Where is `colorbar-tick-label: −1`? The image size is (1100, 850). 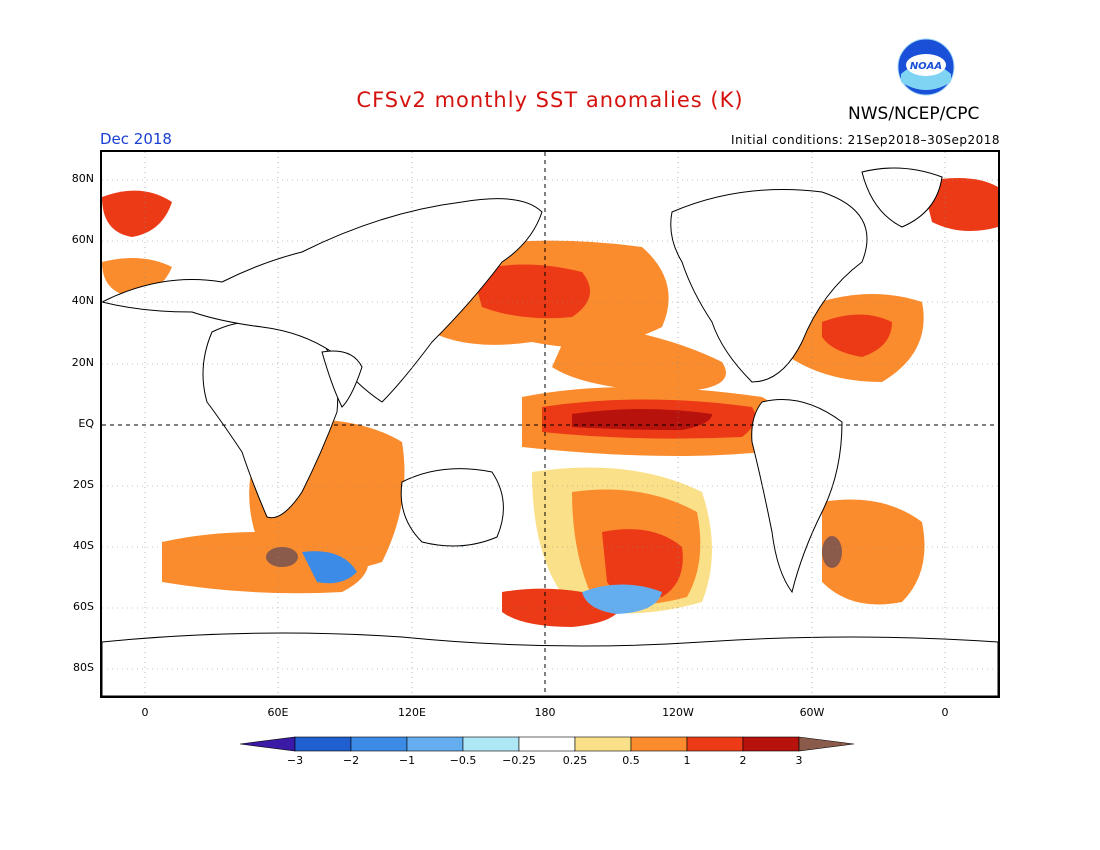 colorbar-tick-label: −1 is located at coordinates (407, 760).